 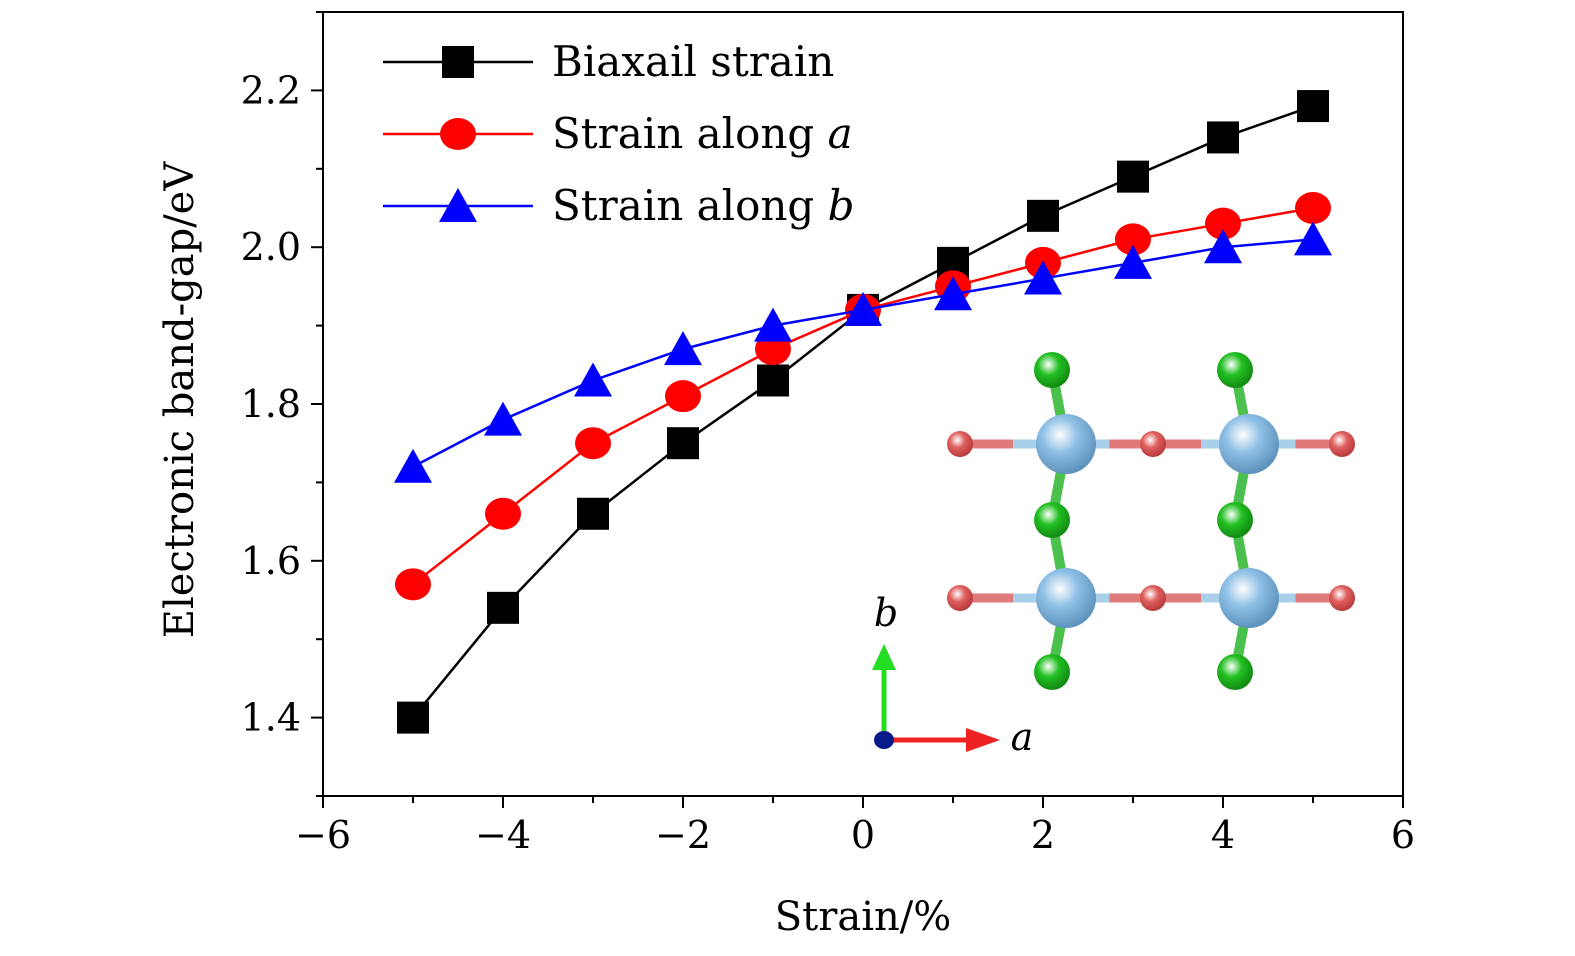 I want to click on legend-label: Strain along a, so click(x=702, y=133).